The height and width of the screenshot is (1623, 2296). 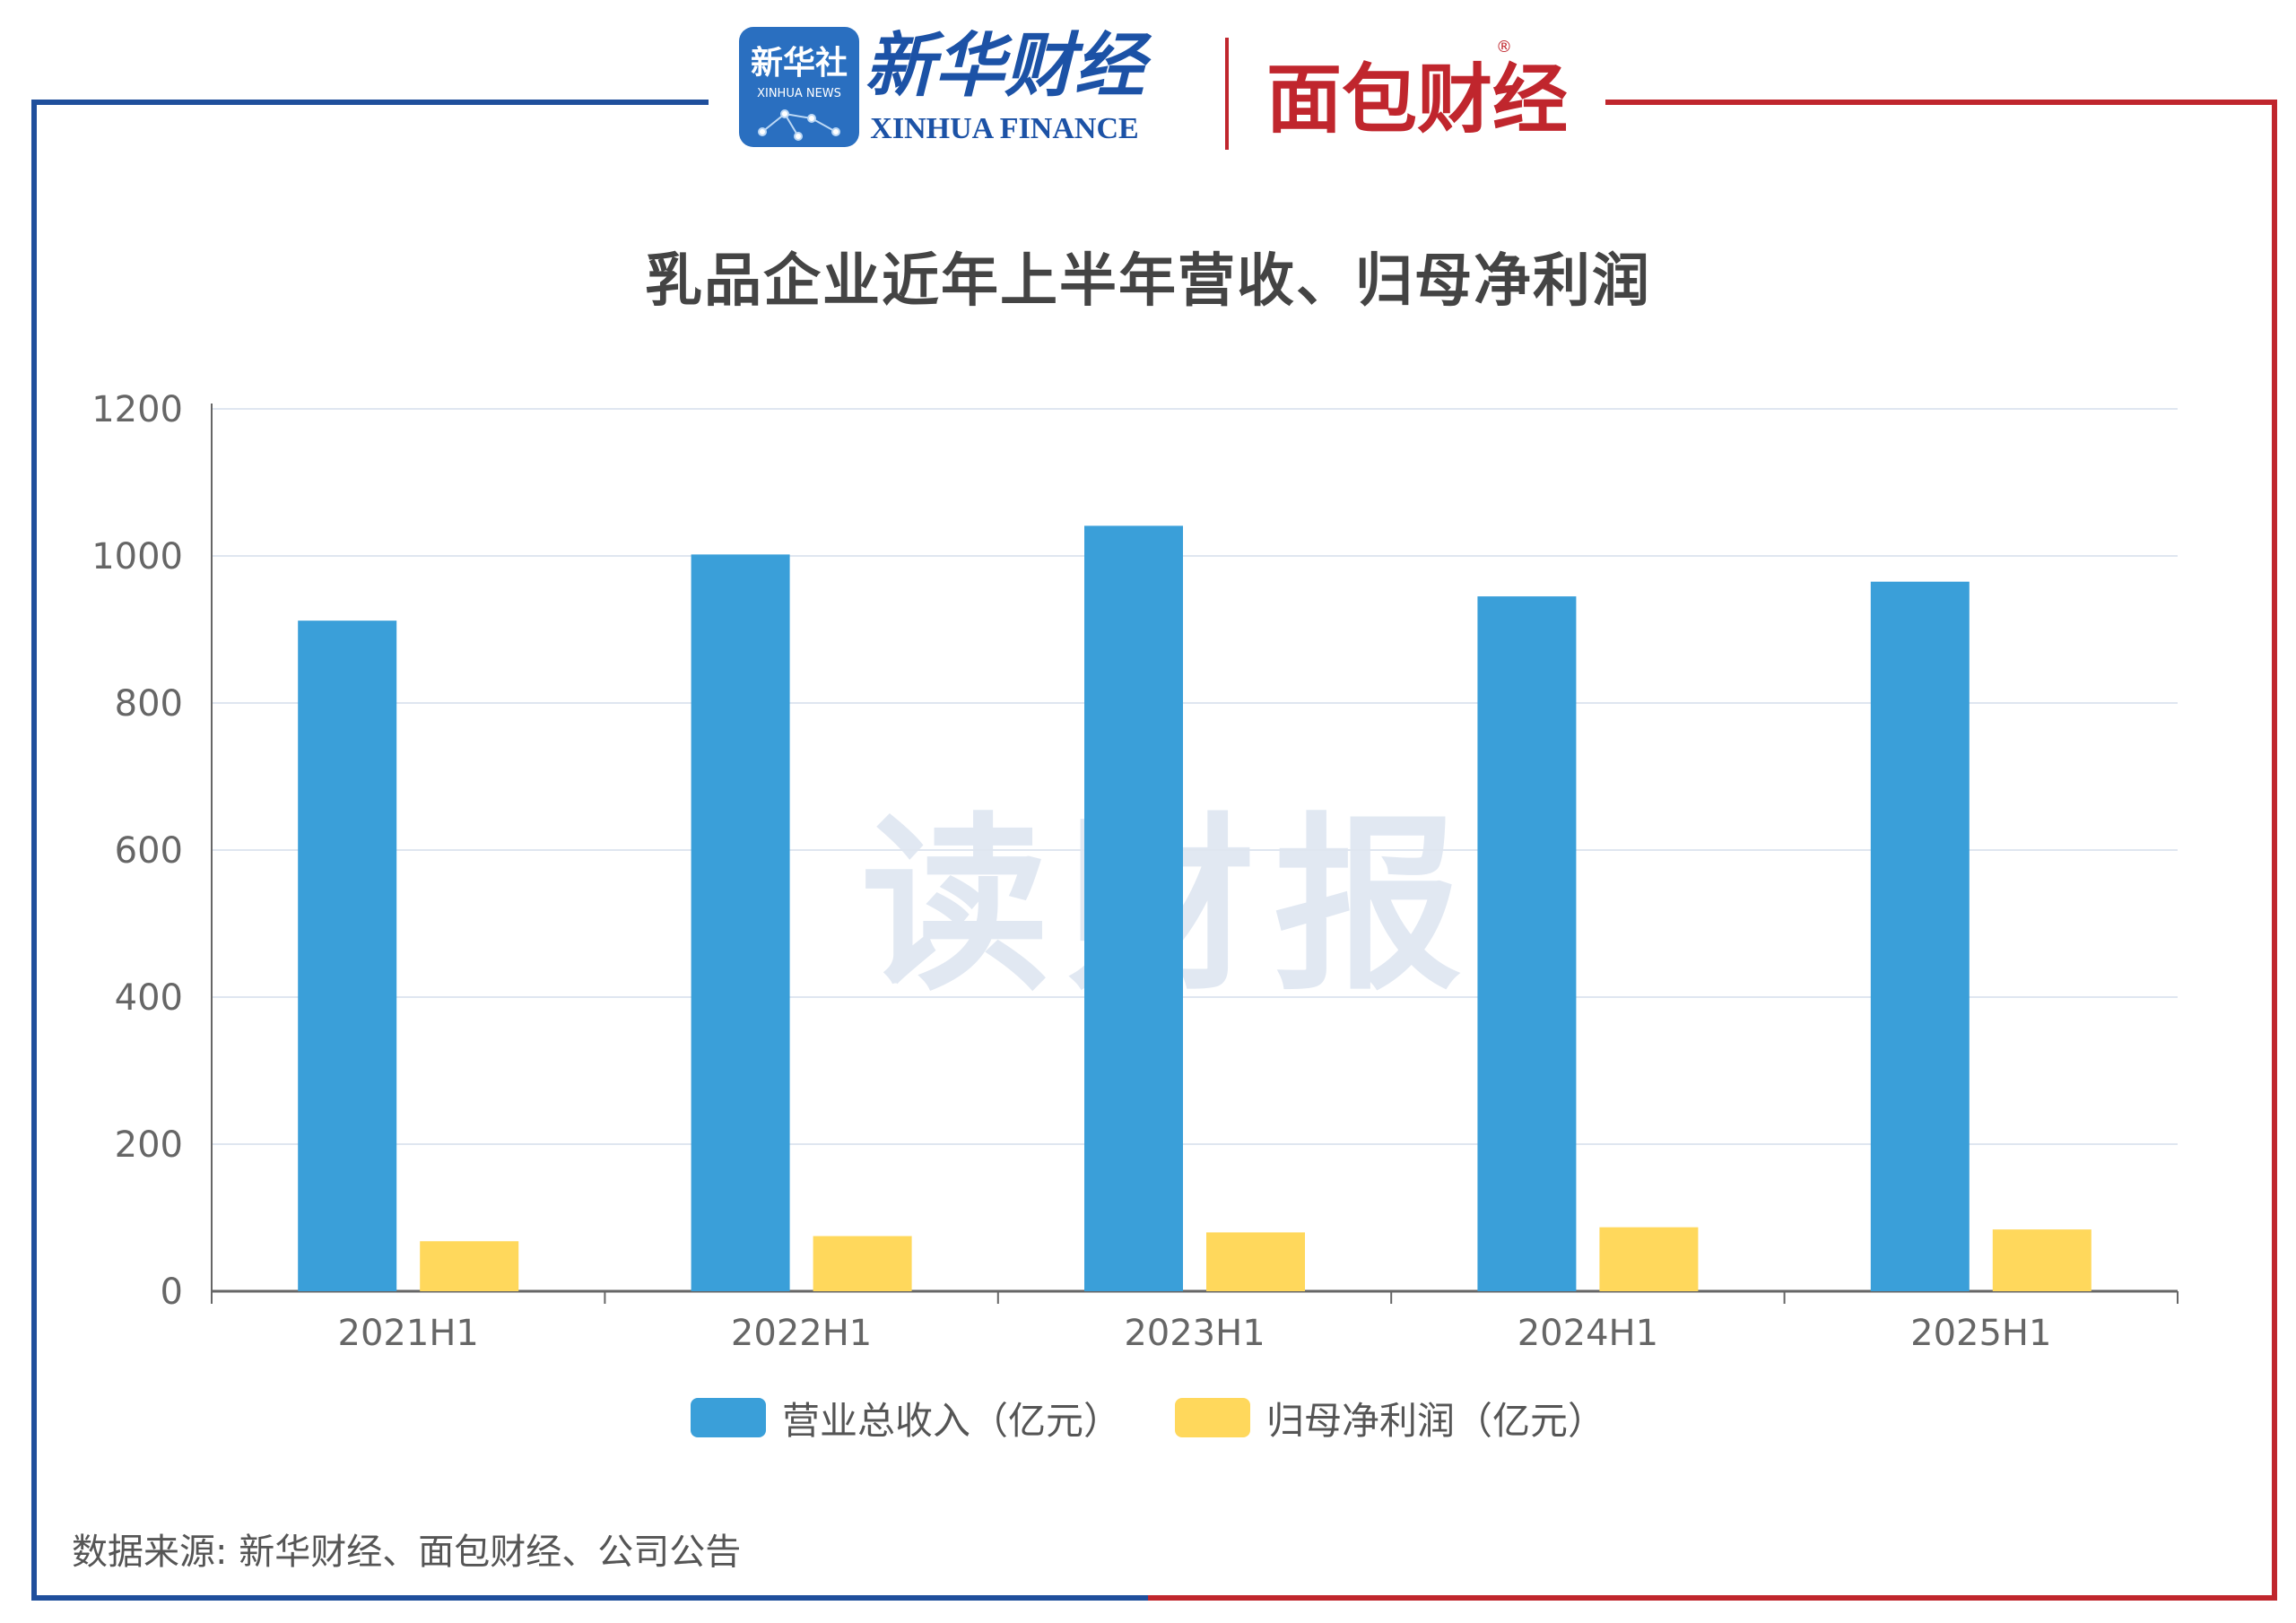 I want to click on legend-swatch-profit, so click(x=1212, y=1417).